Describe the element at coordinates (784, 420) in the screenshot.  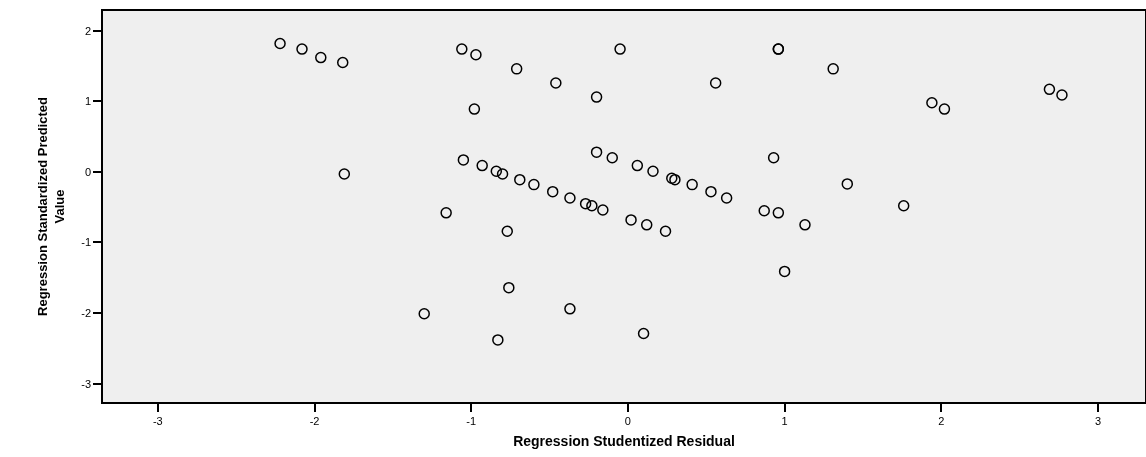
I see `x-tick-label: 1` at that location.